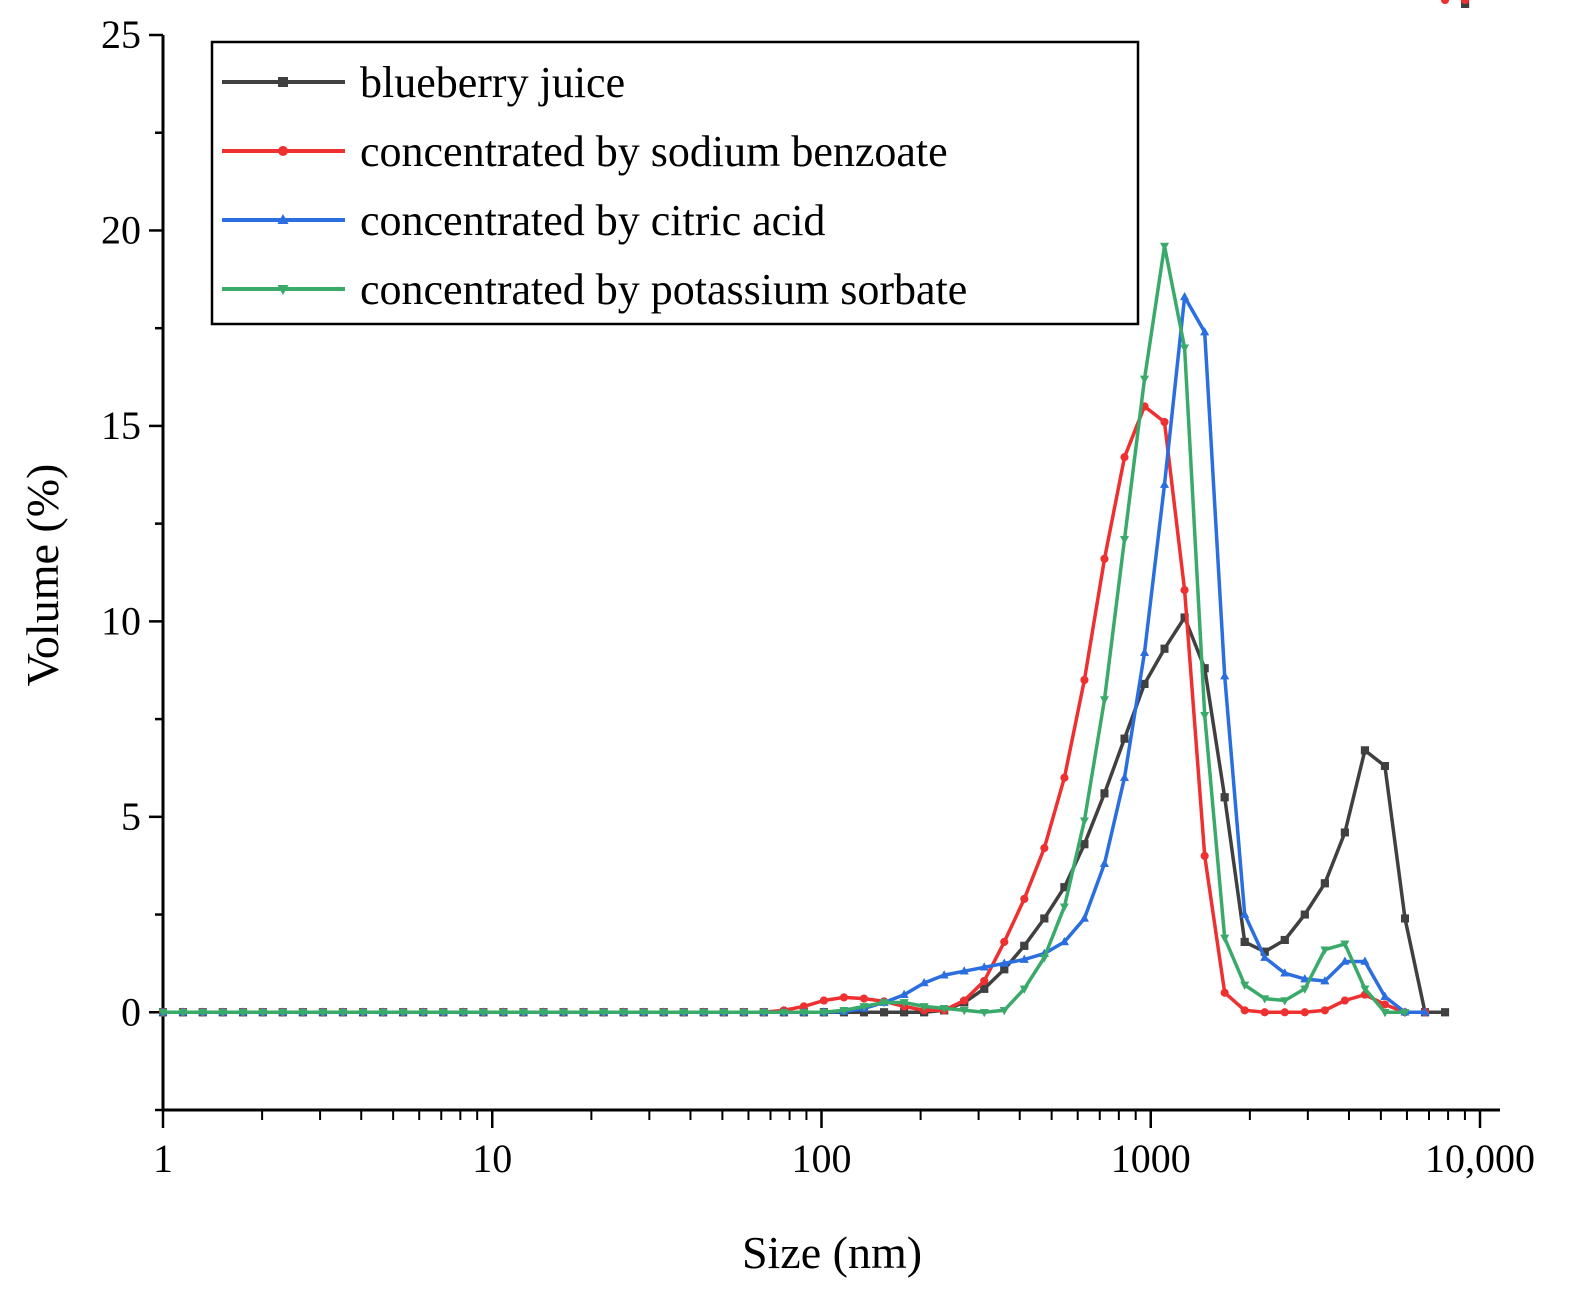 This screenshot has height=1310, width=1592. I want to click on legend-label: blueberry juice, so click(492, 82).